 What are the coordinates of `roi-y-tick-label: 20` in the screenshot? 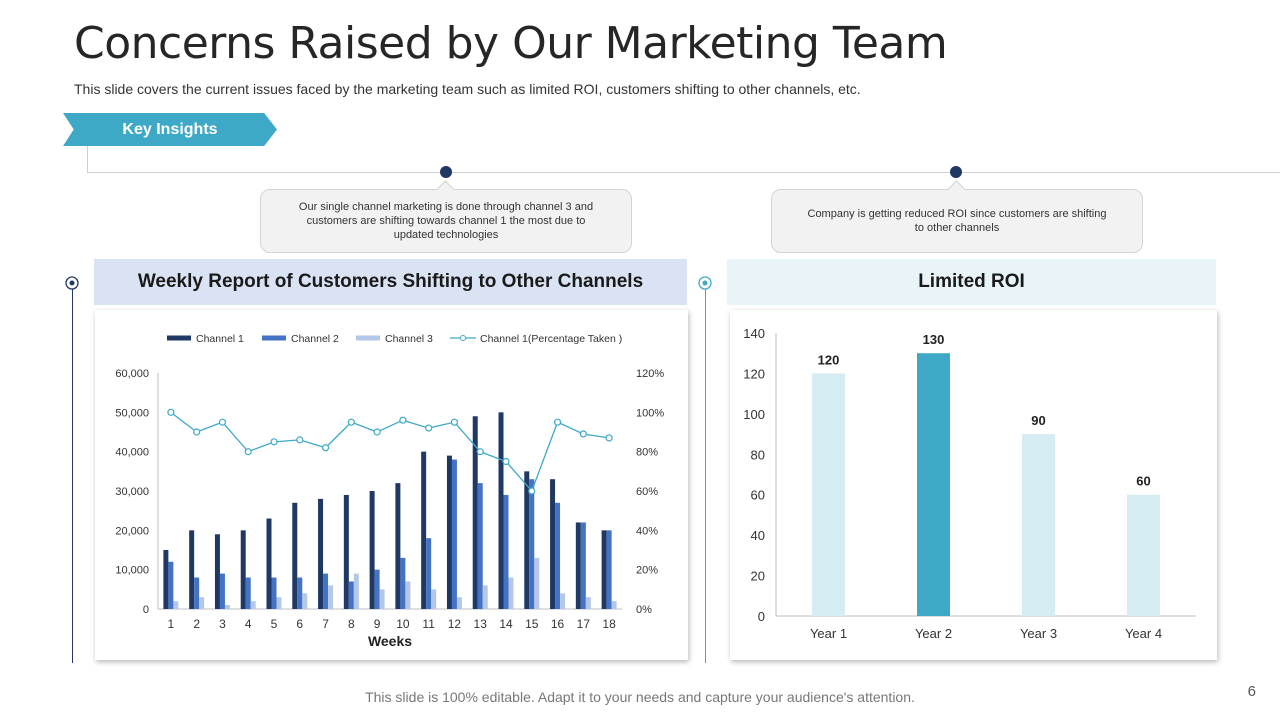 It's located at (758, 576).